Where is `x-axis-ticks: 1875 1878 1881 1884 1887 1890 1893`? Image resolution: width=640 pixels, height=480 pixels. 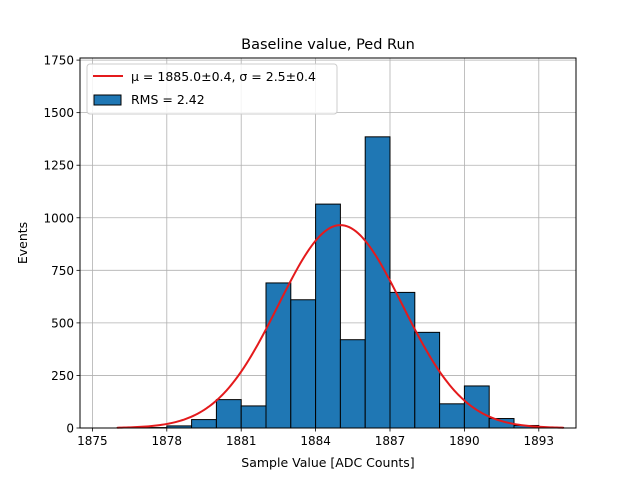 x-axis-ticks: 1875 1878 1881 1884 1887 1890 1893 is located at coordinates (315, 438).